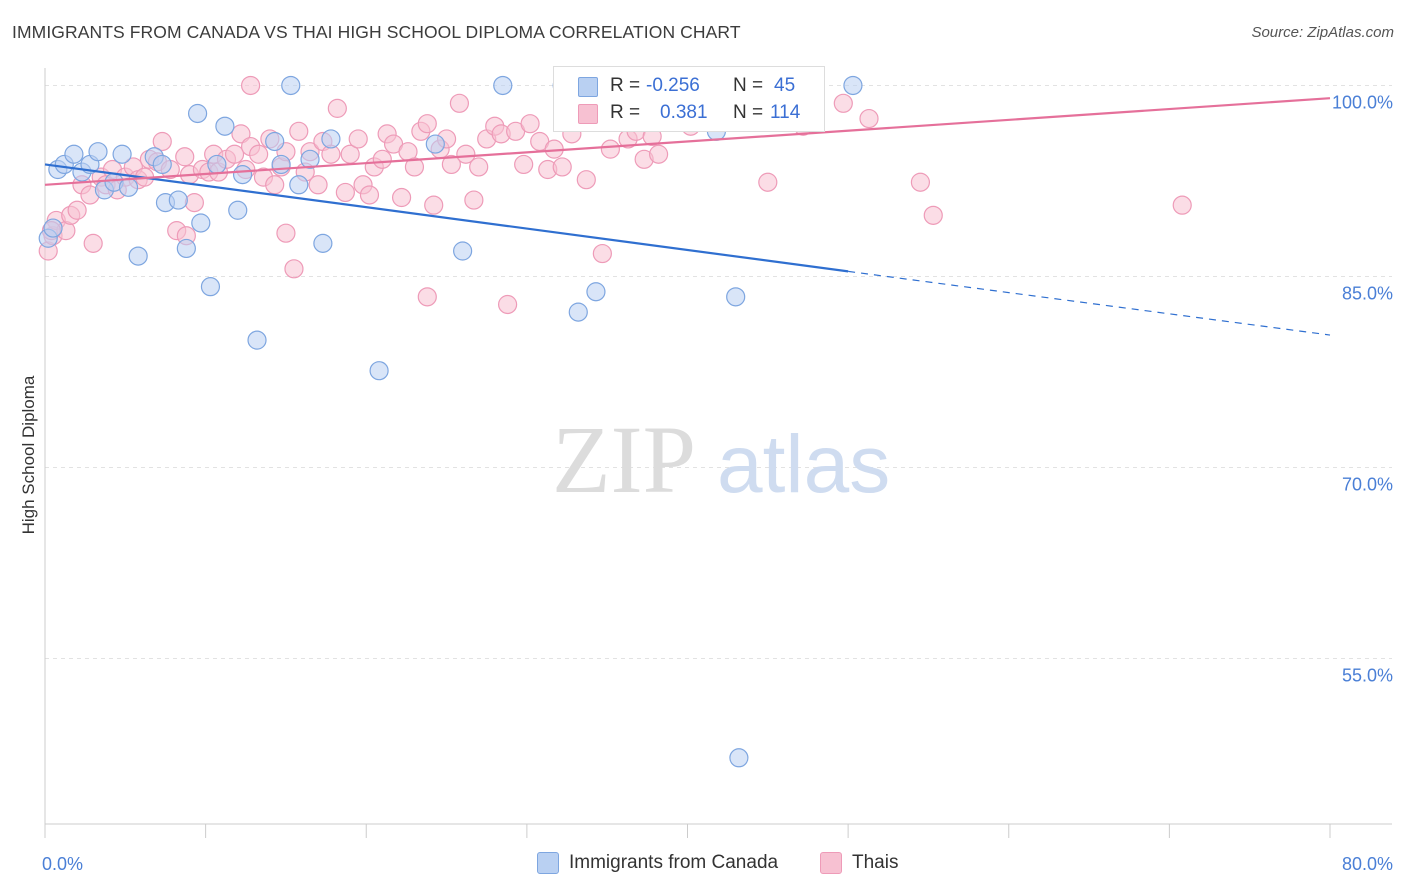 The image size is (1406, 892). Describe the element at coordinates (1322, 32) in the screenshot. I see `chart-source: Source: ZipAtlas.com` at that location.